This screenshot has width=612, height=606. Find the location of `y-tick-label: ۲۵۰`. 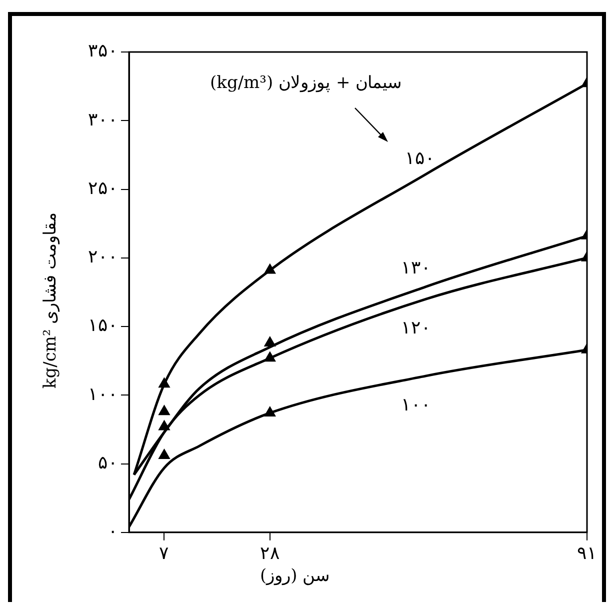

y-tick-label: ۲۵۰ is located at coordinates (103, 188).